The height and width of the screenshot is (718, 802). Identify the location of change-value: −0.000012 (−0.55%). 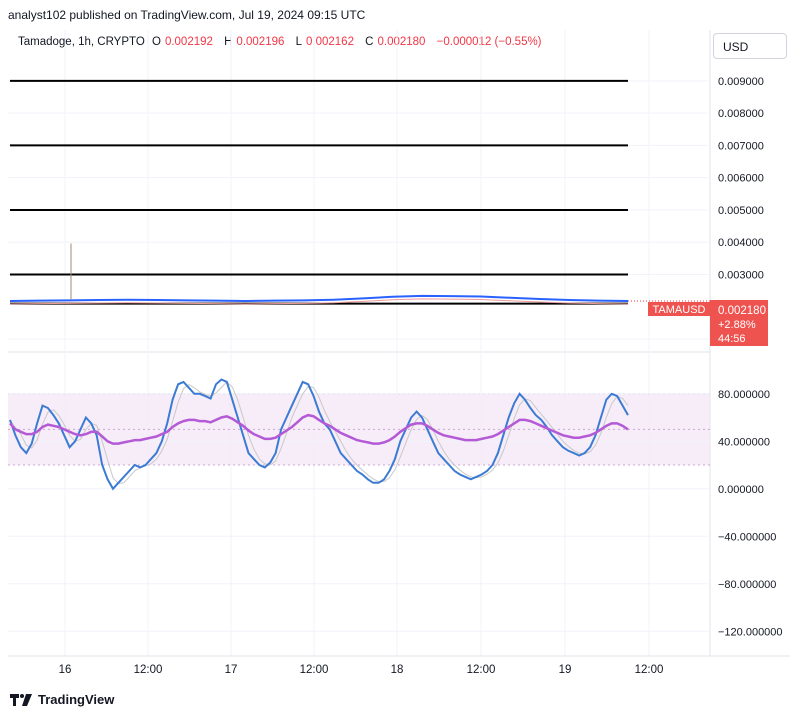
(489, 42).